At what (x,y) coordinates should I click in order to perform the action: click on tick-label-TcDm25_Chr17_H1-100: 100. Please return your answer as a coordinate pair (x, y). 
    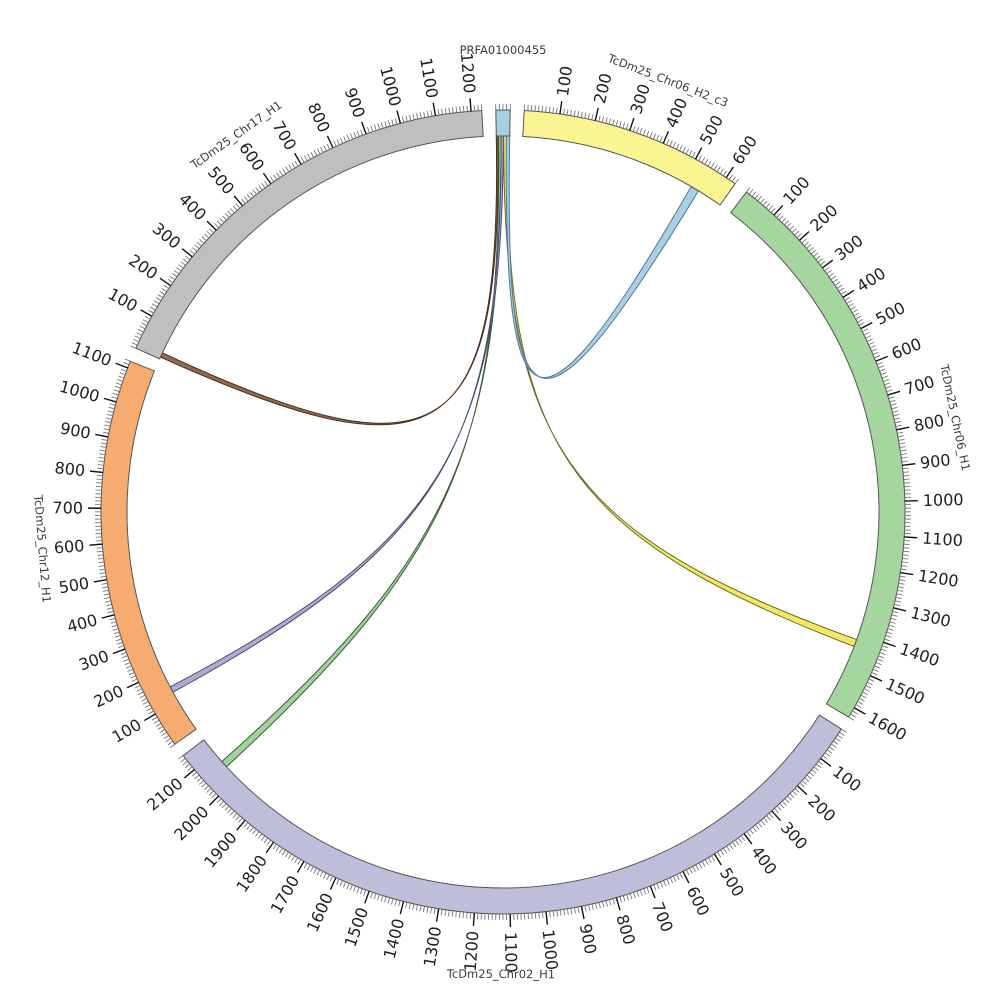
    Looking at the image, I should click on (123, 299).